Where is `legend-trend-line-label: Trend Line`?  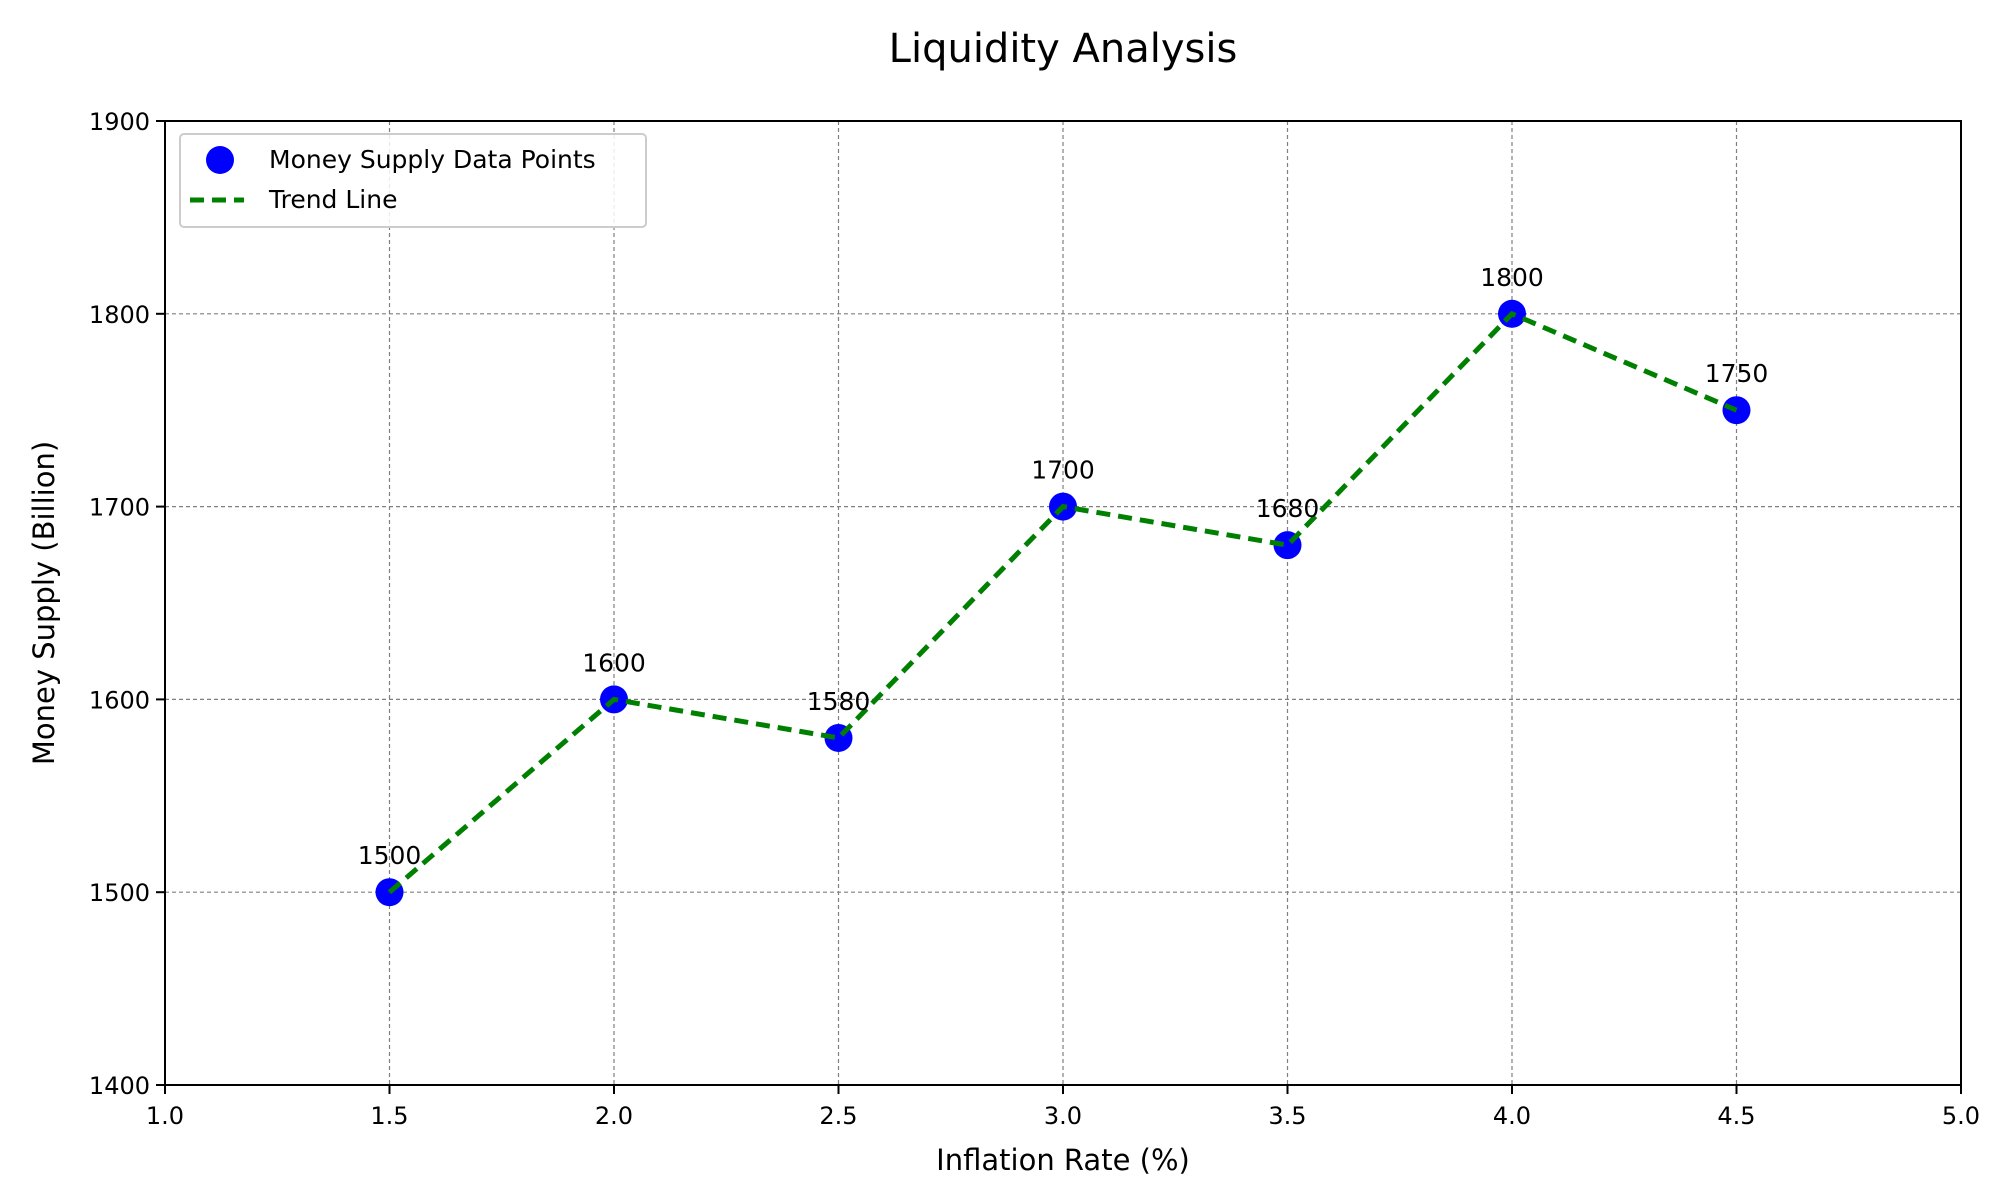
legend-trend-line-label: Trend Line is located at coordinates (332, 199).